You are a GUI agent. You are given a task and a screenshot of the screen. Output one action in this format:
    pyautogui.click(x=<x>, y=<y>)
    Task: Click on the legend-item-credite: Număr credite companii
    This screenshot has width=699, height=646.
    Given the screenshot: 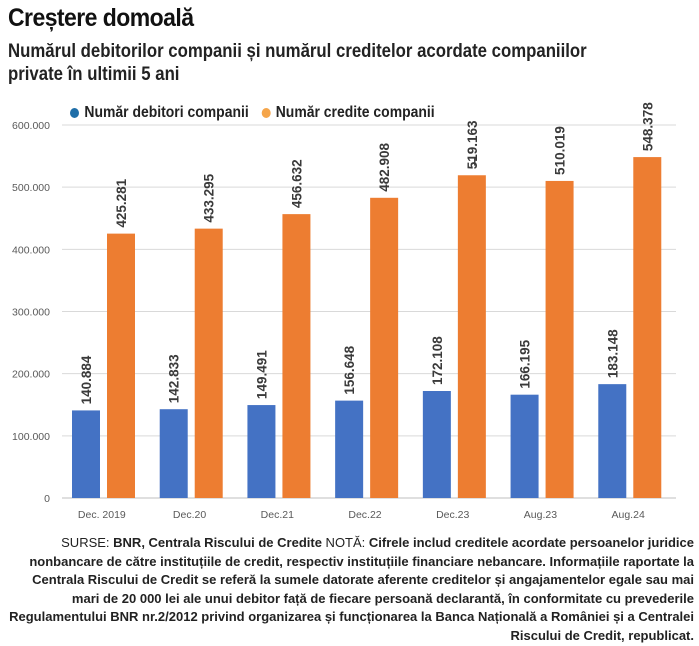 What is the action you would take?
    pyautogui.click(x=348, y=113)
    